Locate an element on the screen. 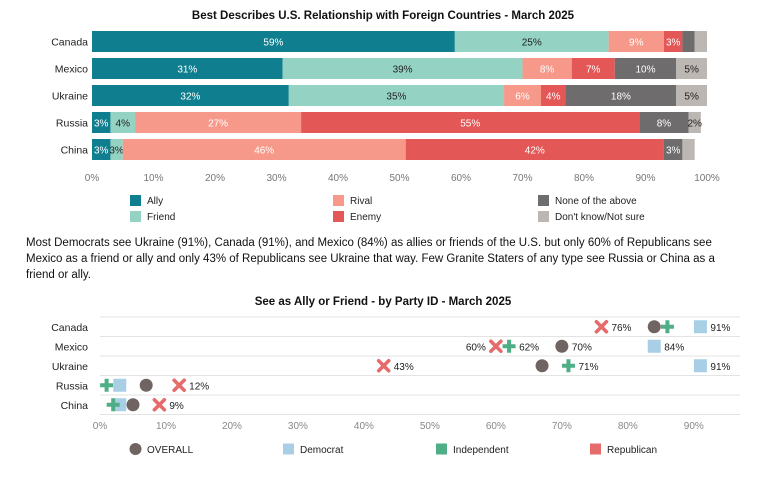 The width and height of the screenshot is (766, 480). marker-canada-overall-circle is located at coordinates (654, 327).